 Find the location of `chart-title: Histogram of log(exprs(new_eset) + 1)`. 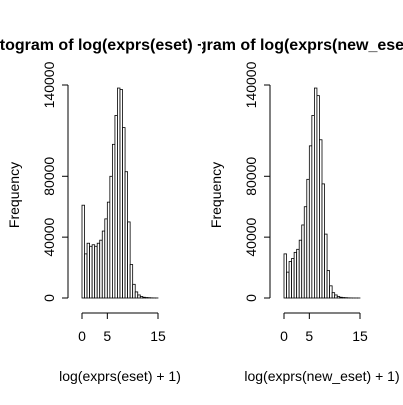

chart-title: Histogram of log(exprs(new_eset) + 1) is located at coordinates (302, 45).